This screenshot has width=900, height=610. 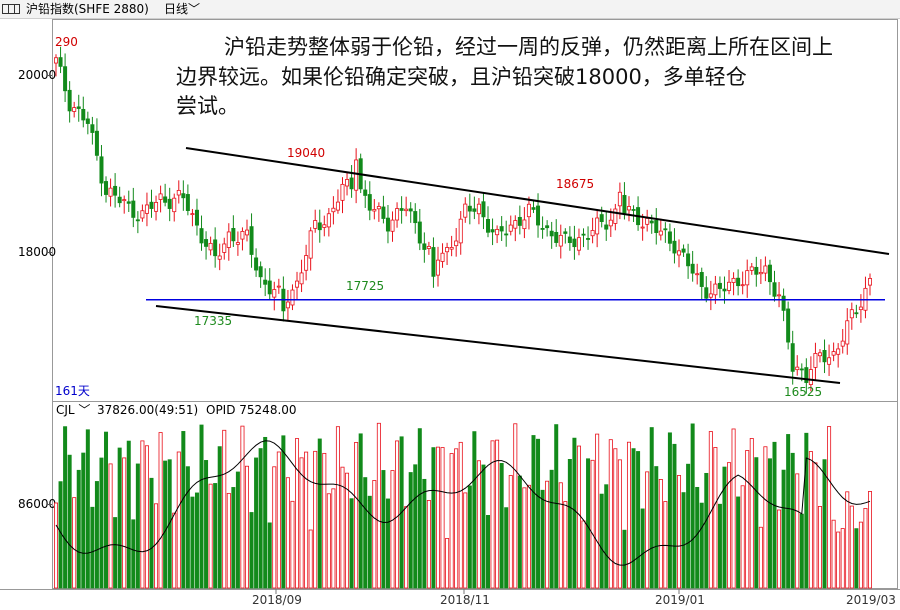 What do you see at coordinates (182, 9) in the screenshot?
I see `period-select: 日线﹀` at bounding box center [182, 9].